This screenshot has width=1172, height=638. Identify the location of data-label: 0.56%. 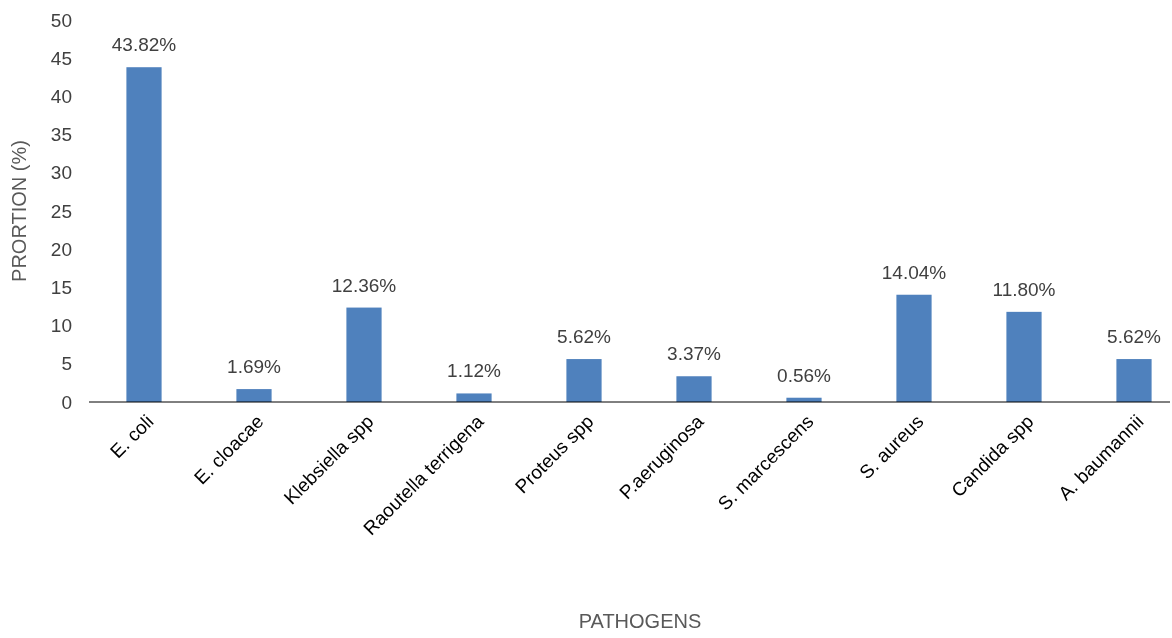
(804, 375).